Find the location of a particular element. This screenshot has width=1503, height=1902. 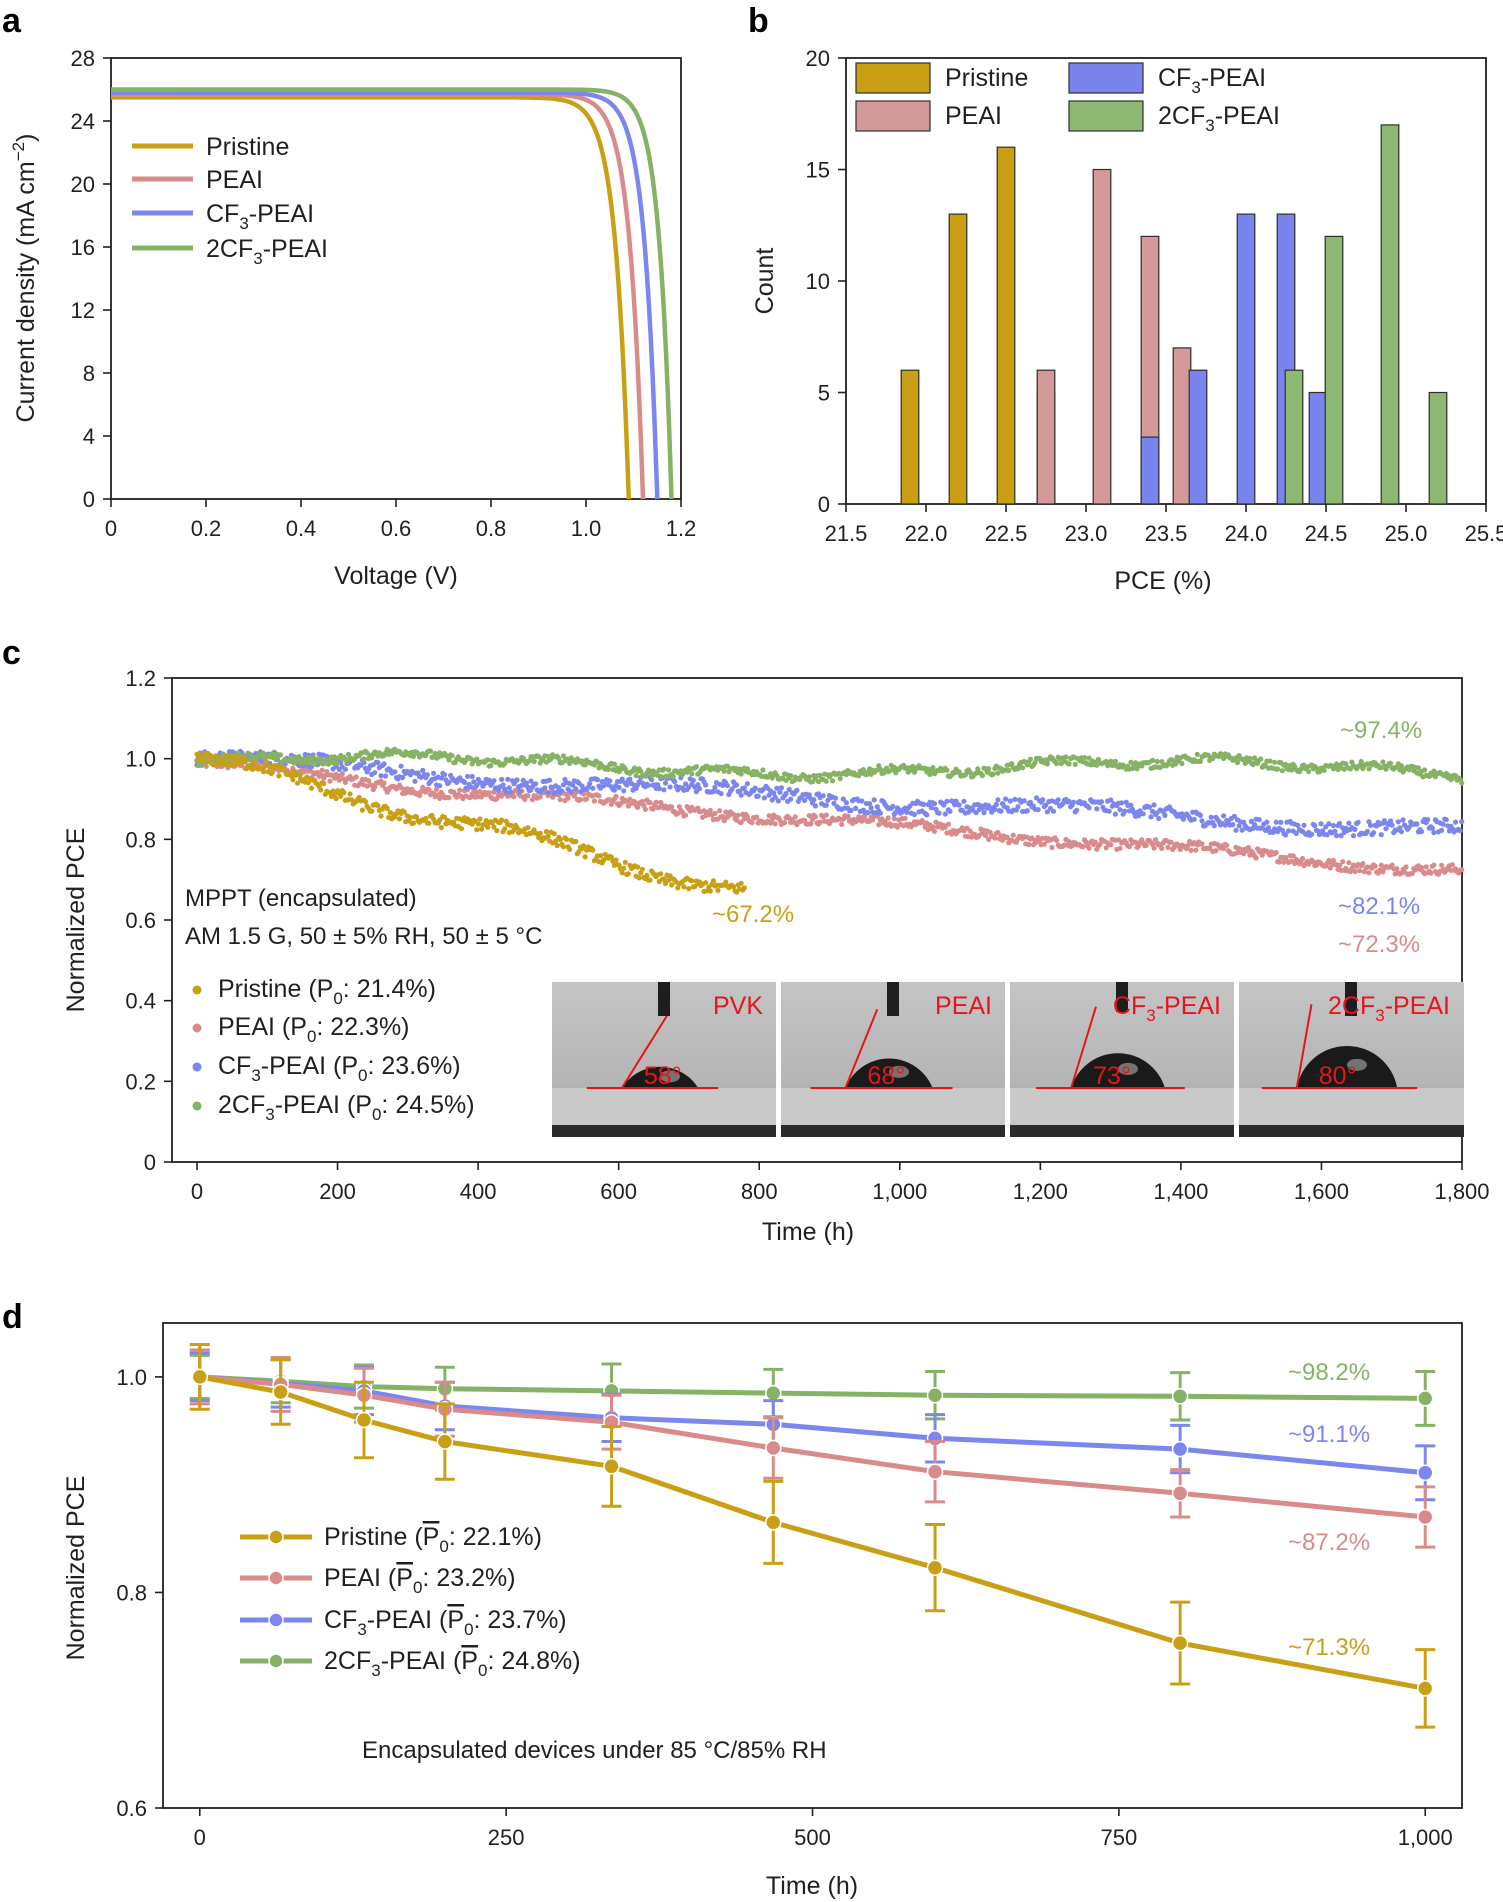

x-tick-label: 400 is located at coordinates (478, 1191).